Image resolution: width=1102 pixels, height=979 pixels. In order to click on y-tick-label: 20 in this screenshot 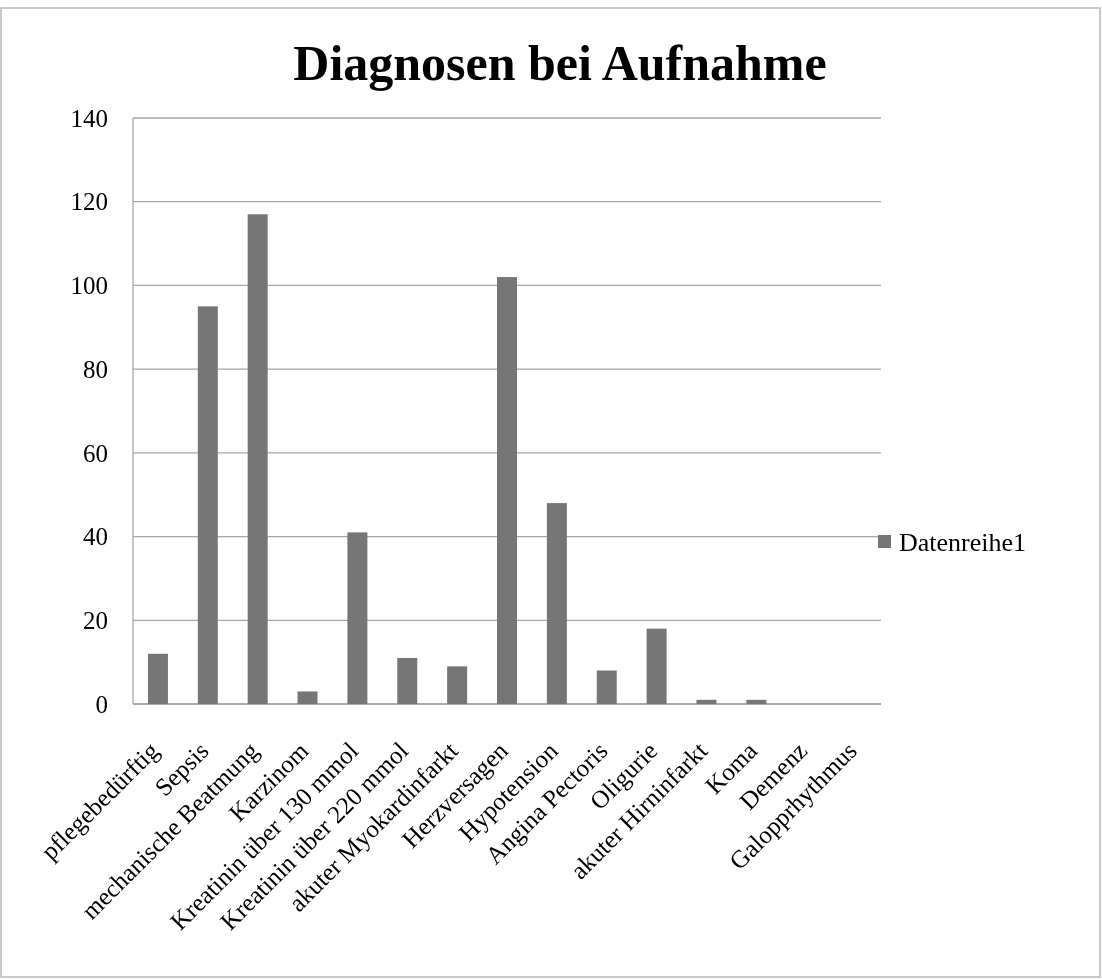, I will do `click(95, 621)`.